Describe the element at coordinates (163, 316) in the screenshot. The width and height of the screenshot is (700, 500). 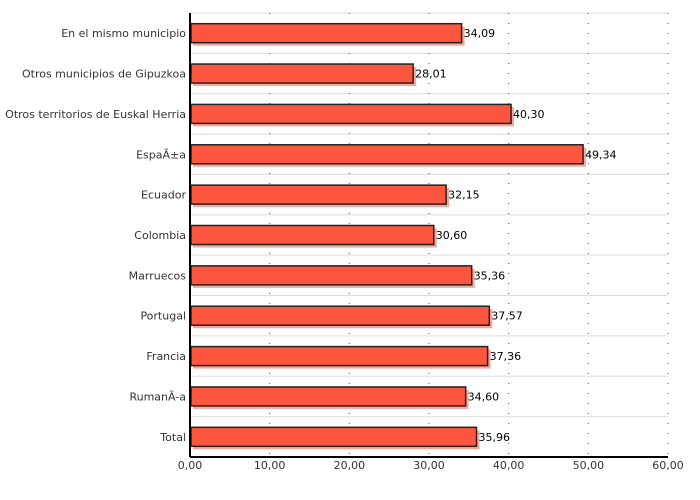
I see `category-label: Portugal` at that location.